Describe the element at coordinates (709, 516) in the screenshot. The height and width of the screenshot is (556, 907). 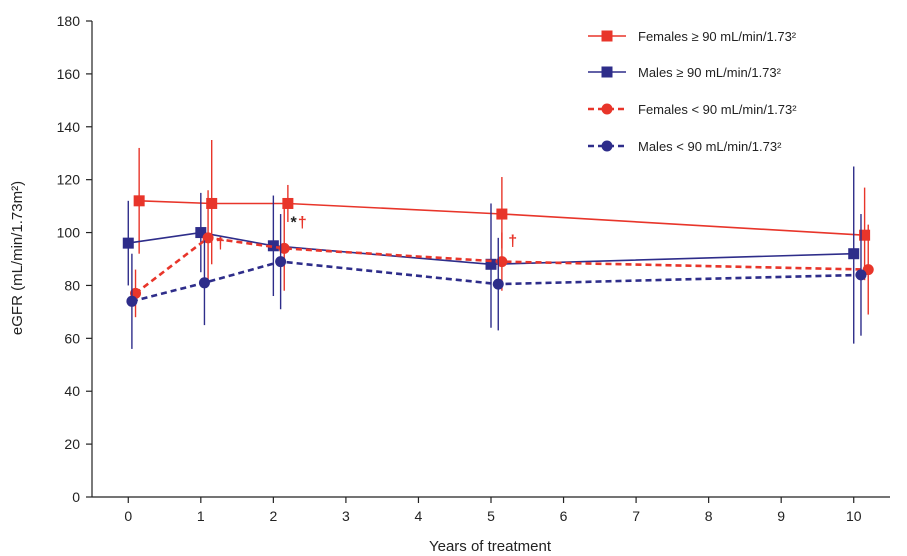
I see `x-tick-label: 8` at that location.